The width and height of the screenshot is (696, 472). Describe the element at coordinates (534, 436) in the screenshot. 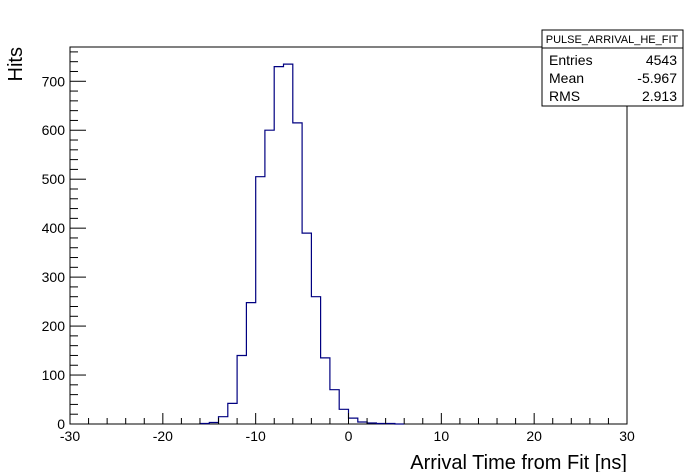

I see `x-tick-label: 20` at that location.